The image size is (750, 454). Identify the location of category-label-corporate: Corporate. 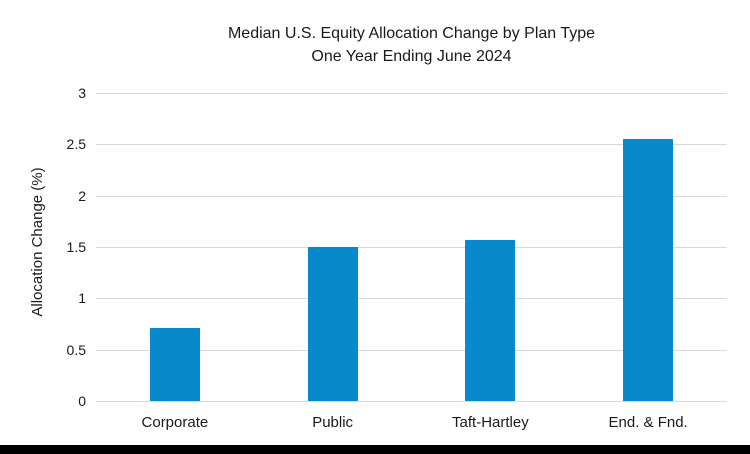
(175, 422).